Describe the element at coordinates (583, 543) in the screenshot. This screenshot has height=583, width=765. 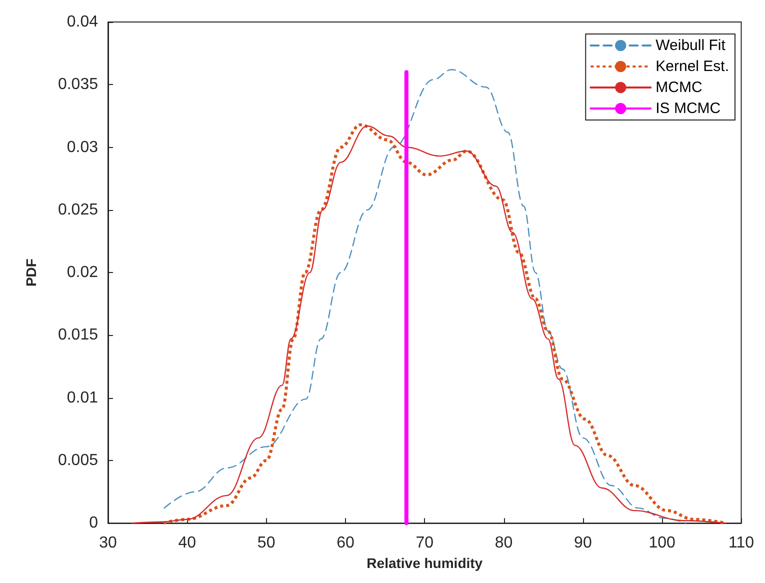
I see `x-tick-label: 90` at that location.